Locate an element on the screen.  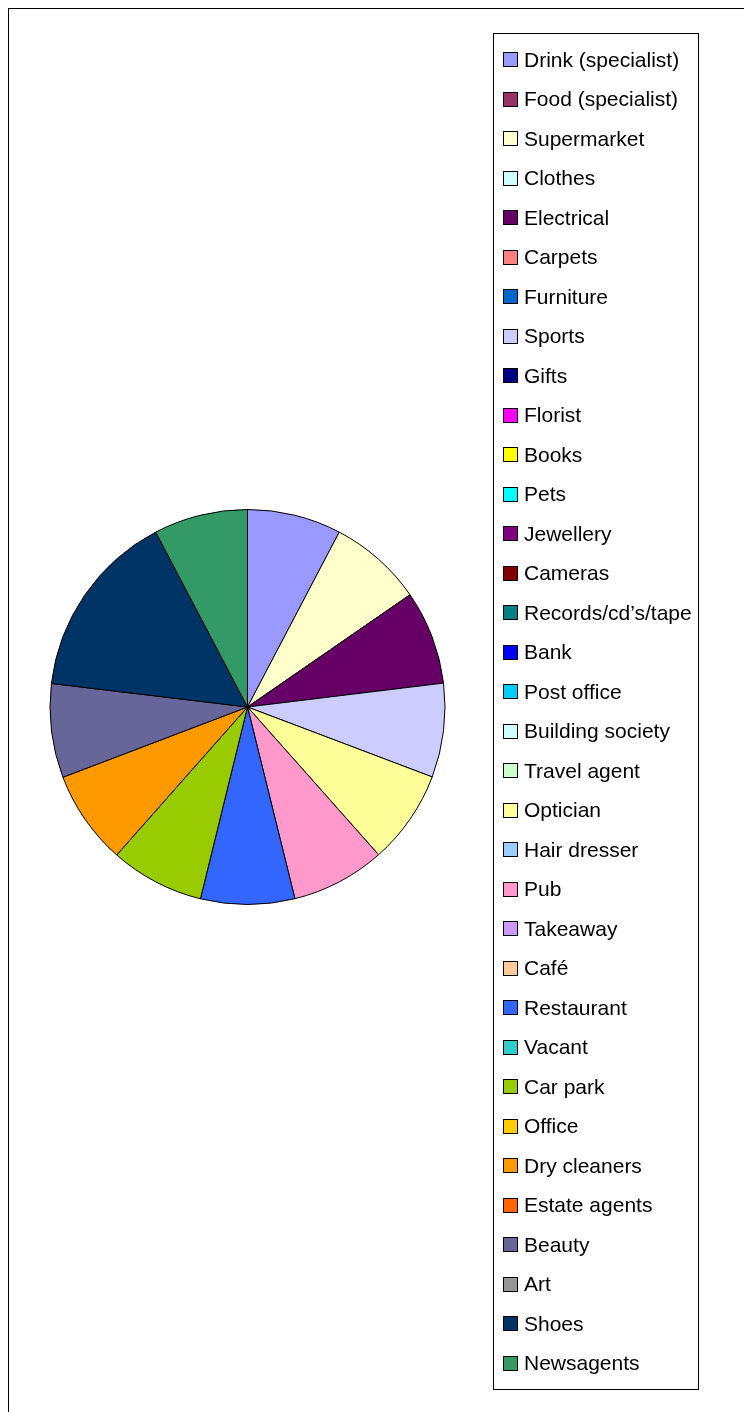
legend-label: Florist is located at coordinates (553, 415).